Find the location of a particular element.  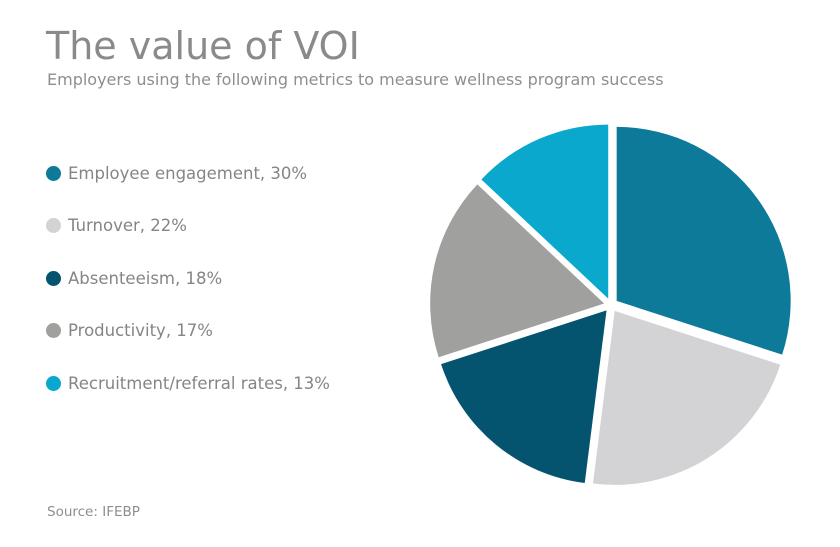

legend-swatch-employee-engagement is located at coordinates (53, 173).